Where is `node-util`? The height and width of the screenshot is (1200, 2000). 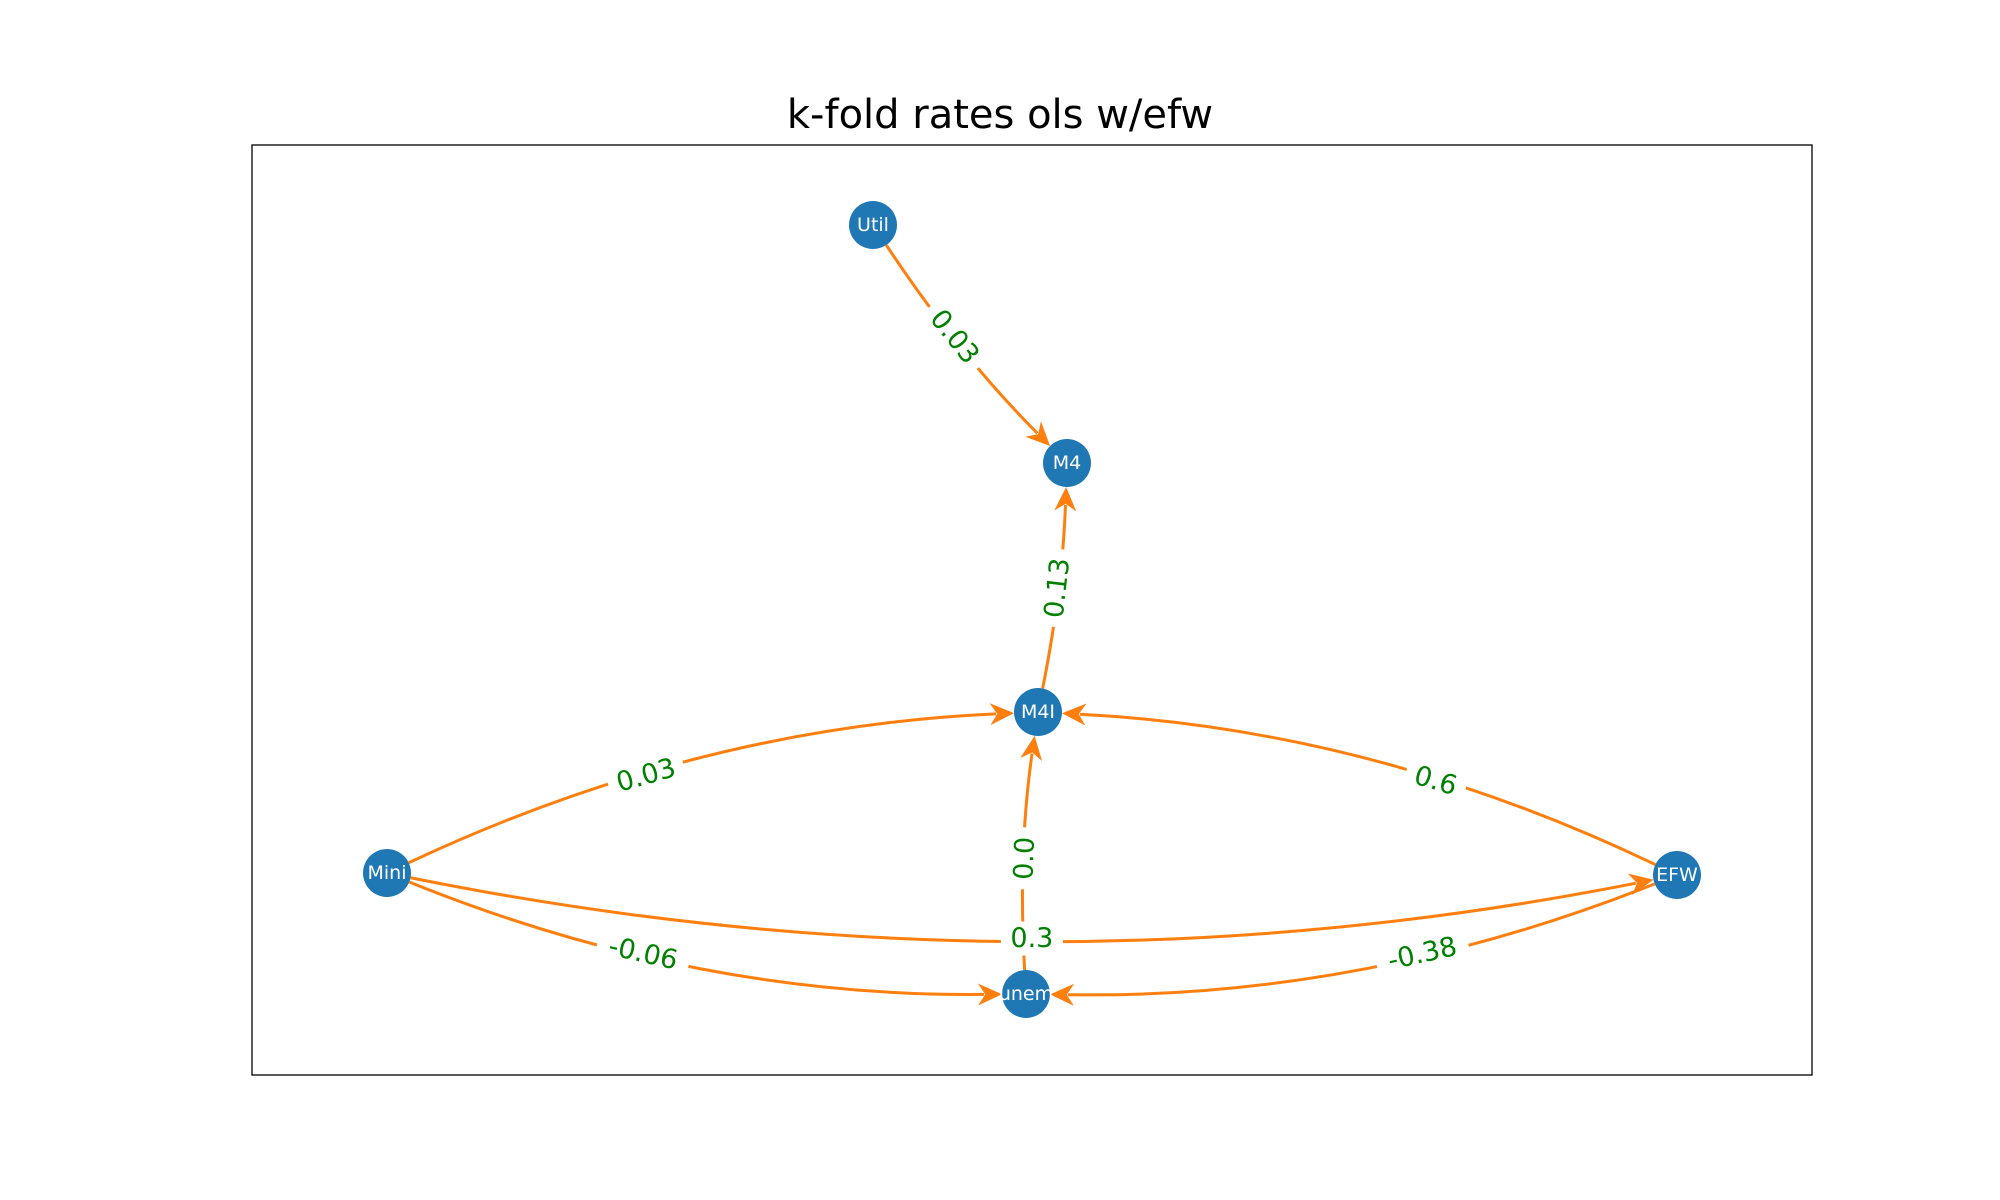 node-util is located at coordinates (873, 225).